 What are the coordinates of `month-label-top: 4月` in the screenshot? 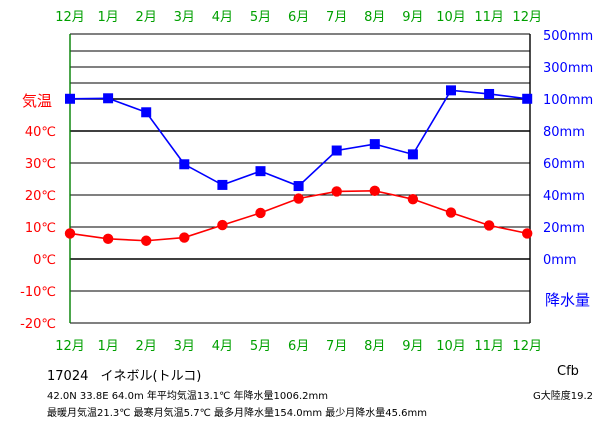 It's located at (222, 17).